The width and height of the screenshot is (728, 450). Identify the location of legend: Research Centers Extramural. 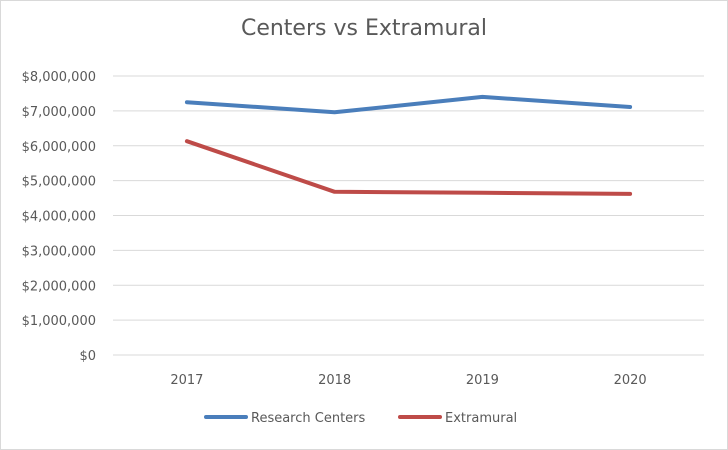
(360, 418).